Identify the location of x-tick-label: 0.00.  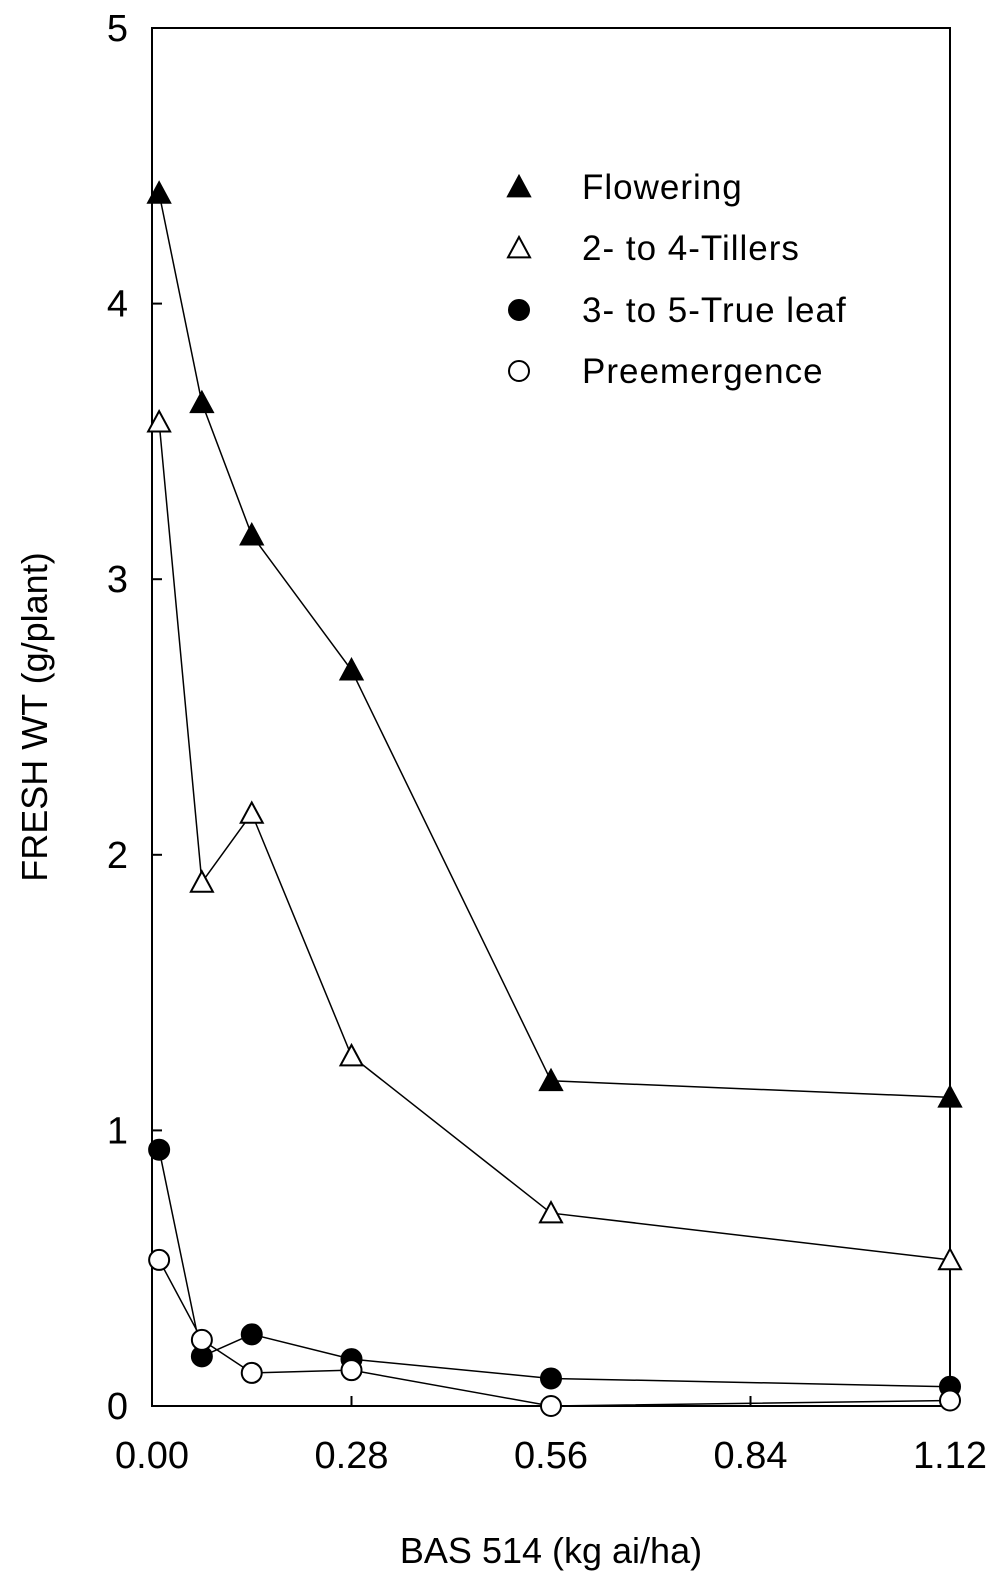
(152, 1456).